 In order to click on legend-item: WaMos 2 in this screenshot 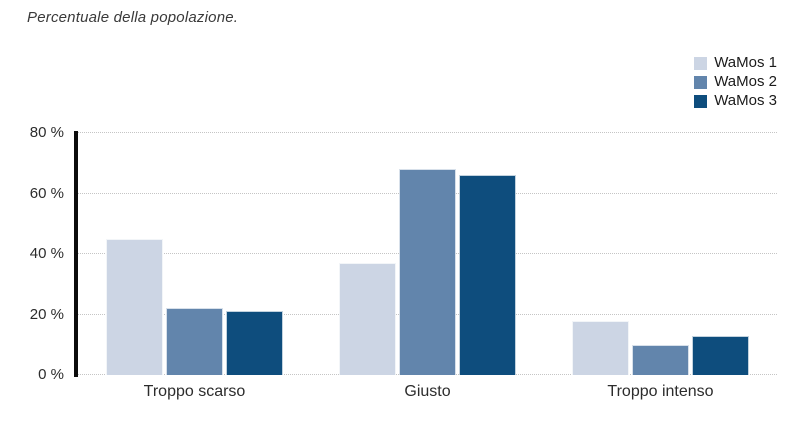, I will do `click(735, 81)`.